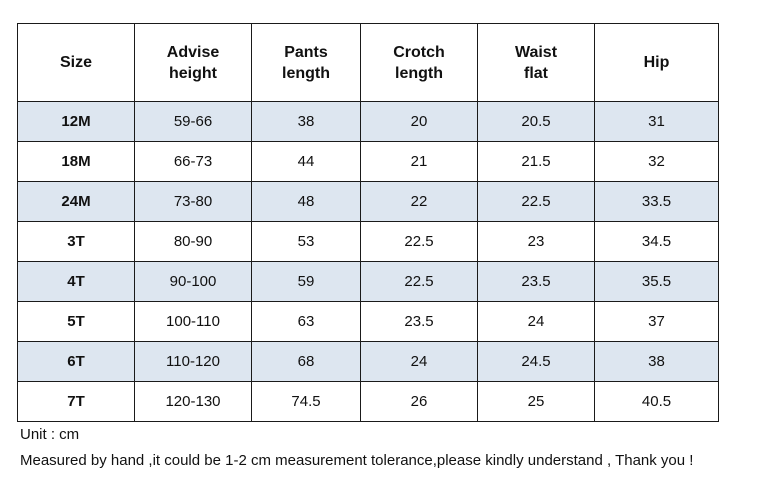 This screenshot has height=499, width=758. I want to click on hip-cell: 31, so click(656, 121).